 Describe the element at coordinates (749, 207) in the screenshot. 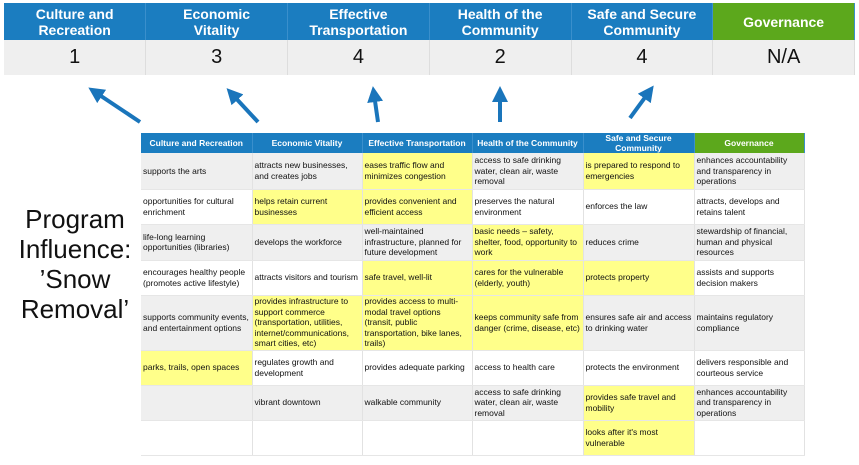

I see `table-cell: attracts, develops and retains talent` at that location.